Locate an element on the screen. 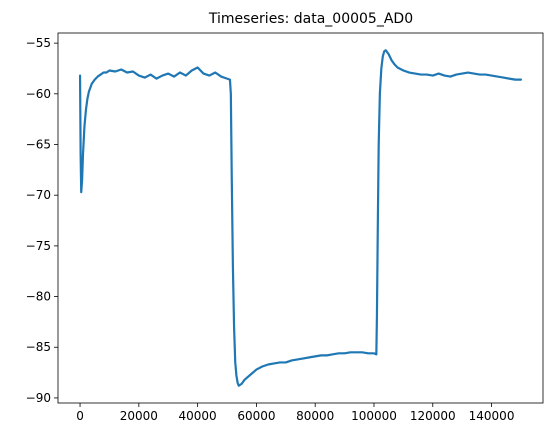  y-tick-label: −90 is located at coordinates (38, 398).